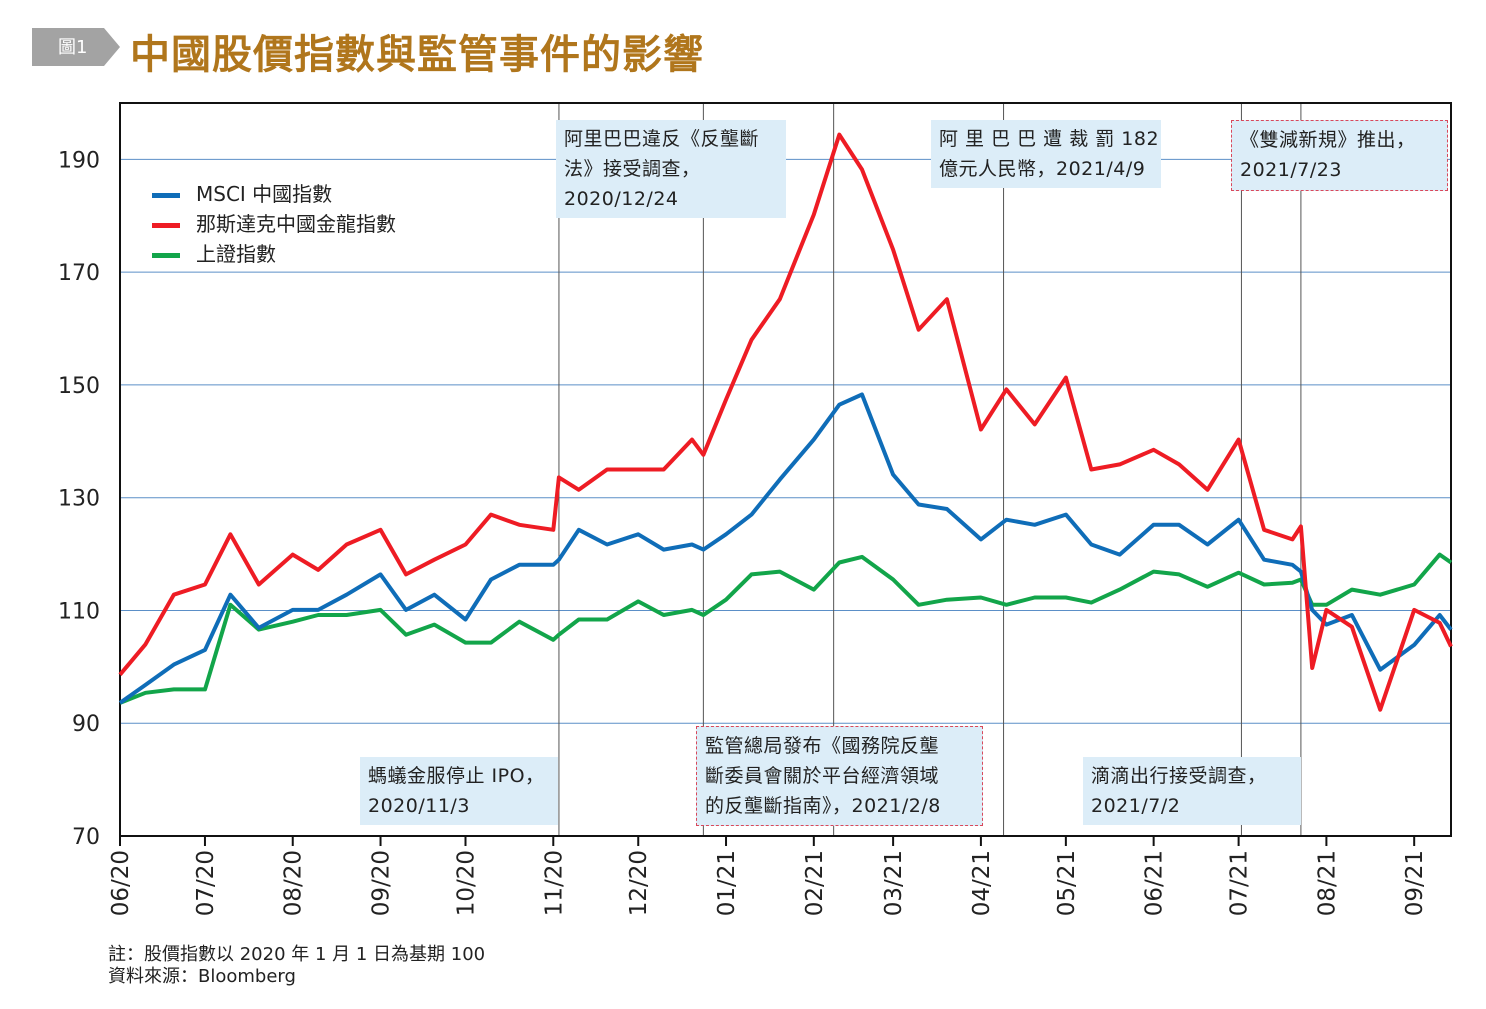  Describe the element at coordinates (1291, 170) in the screenshot. I see `annotation-line: 2021/7/23` at that location.